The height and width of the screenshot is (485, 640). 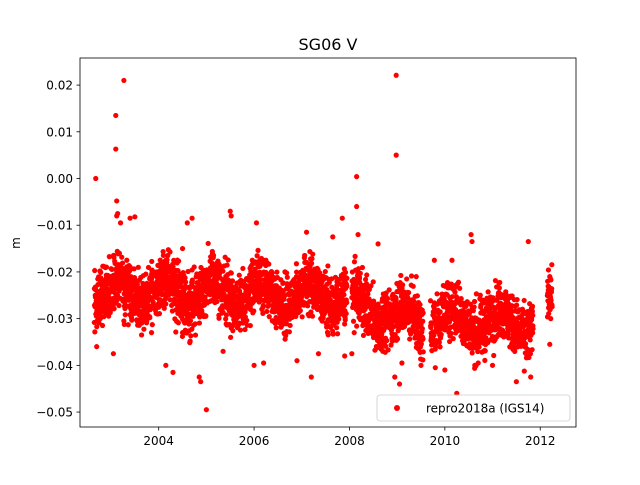 What do you see at coordinates (445, 441) in the screenshot?
I see `x-tick-label: 2010` at bounding box center [445, 441].